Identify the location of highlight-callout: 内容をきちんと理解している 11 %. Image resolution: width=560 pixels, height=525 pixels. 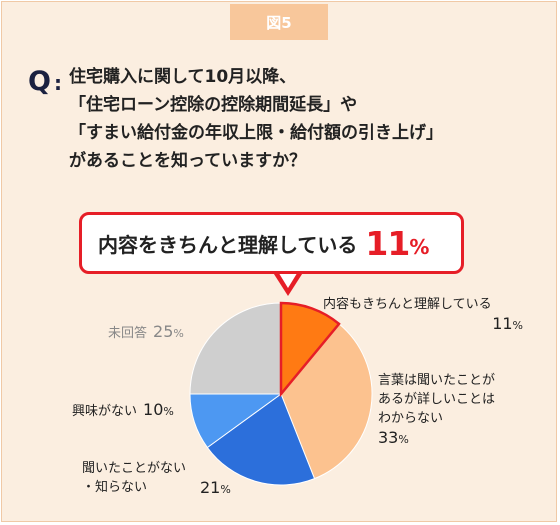
(271, 243).